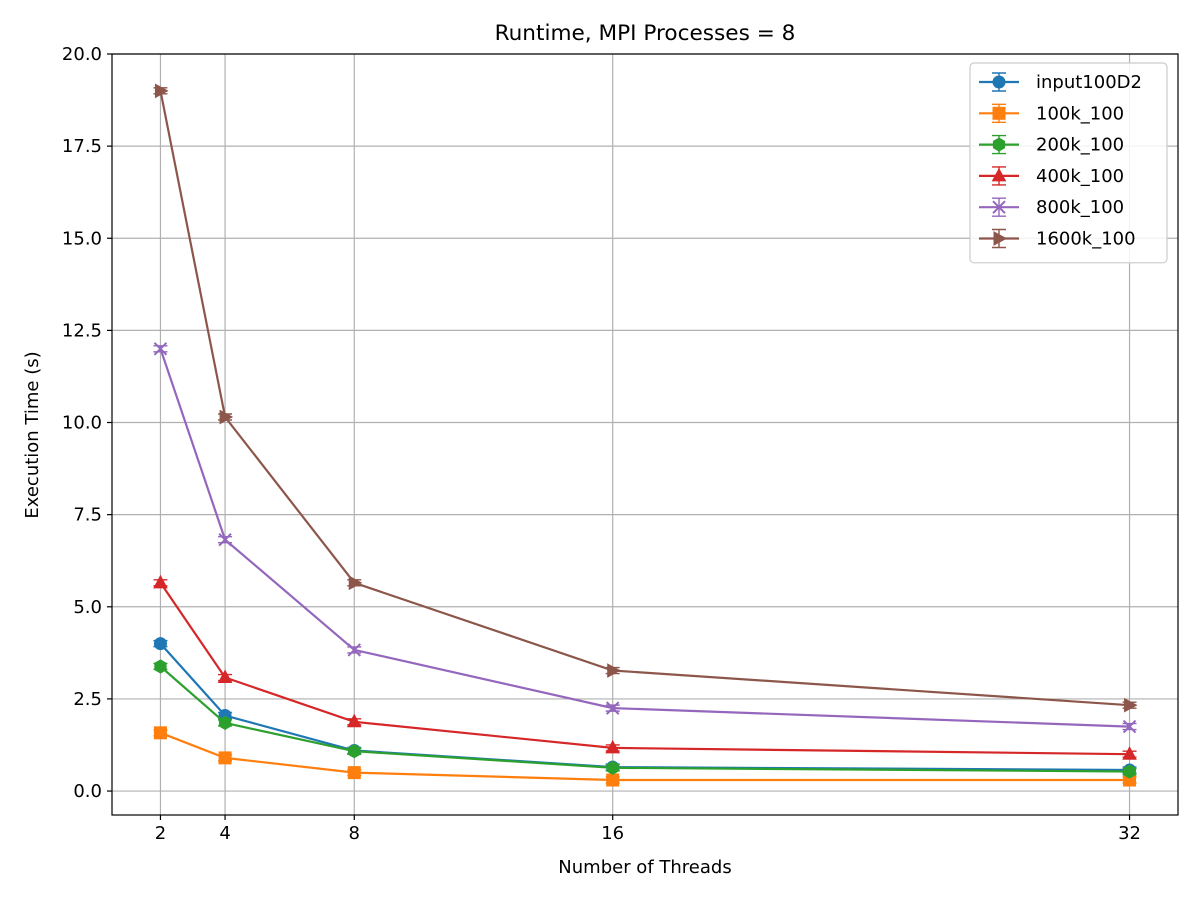  I want to click on x-tick-label: 2, so click(160, 833).